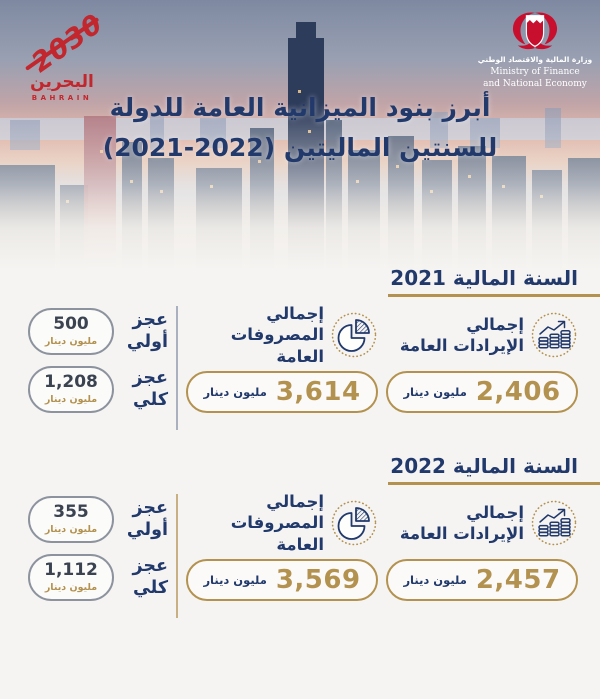 The image size is (600, 699). What do you see at coordinates (300, 147) in the screenshot?
I see `title-line-2: للسنتين الماليتين (2022-2021)` at bounding box center [300, 147].